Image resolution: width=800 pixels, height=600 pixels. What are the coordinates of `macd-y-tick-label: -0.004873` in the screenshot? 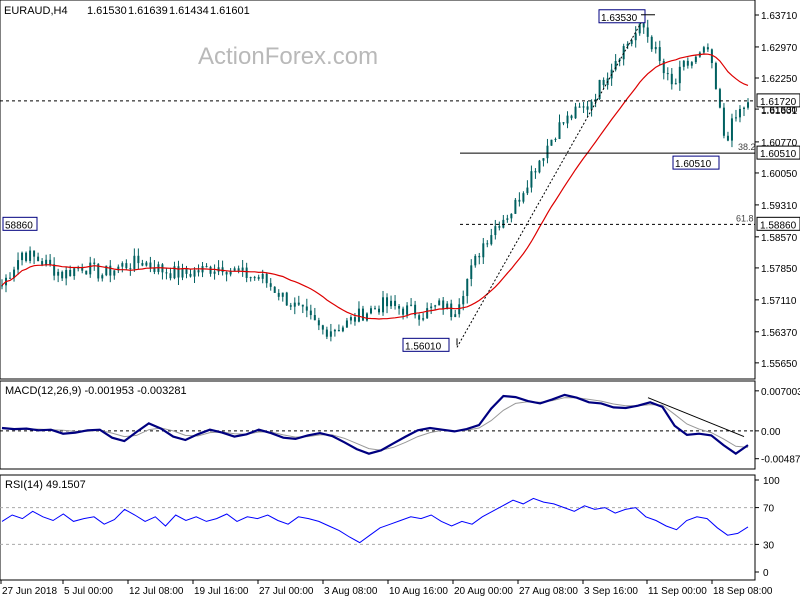 It's located at (780, 460).